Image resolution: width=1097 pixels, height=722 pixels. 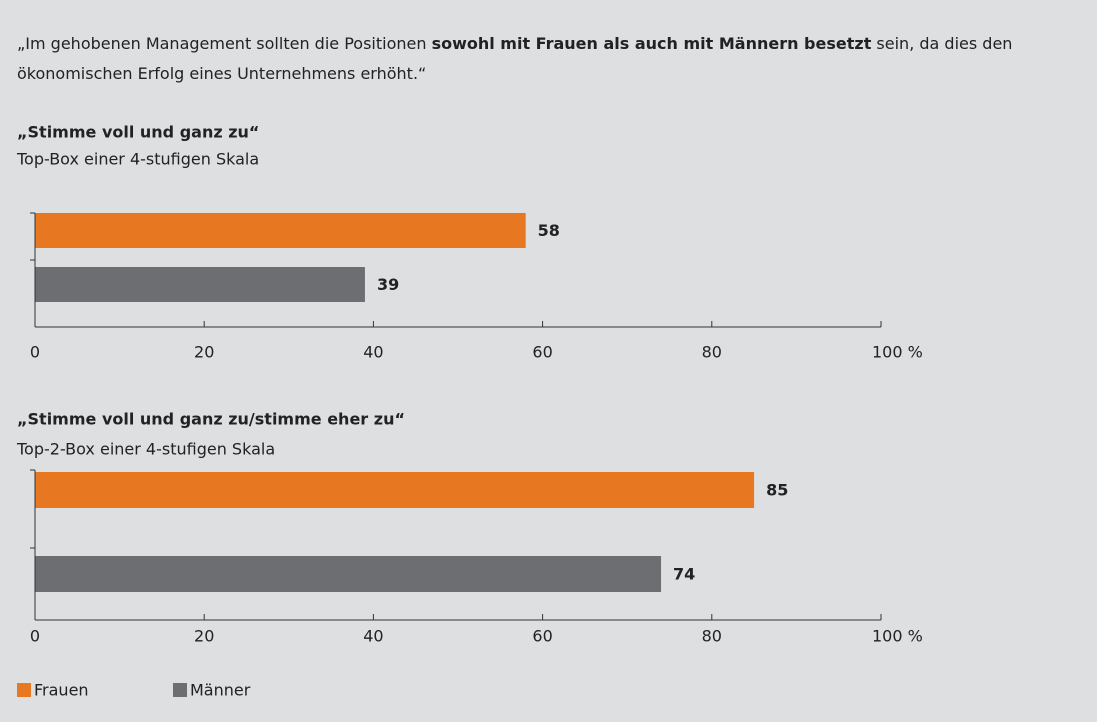 I want to click on value-label: 74, so click(x=684, y=574).